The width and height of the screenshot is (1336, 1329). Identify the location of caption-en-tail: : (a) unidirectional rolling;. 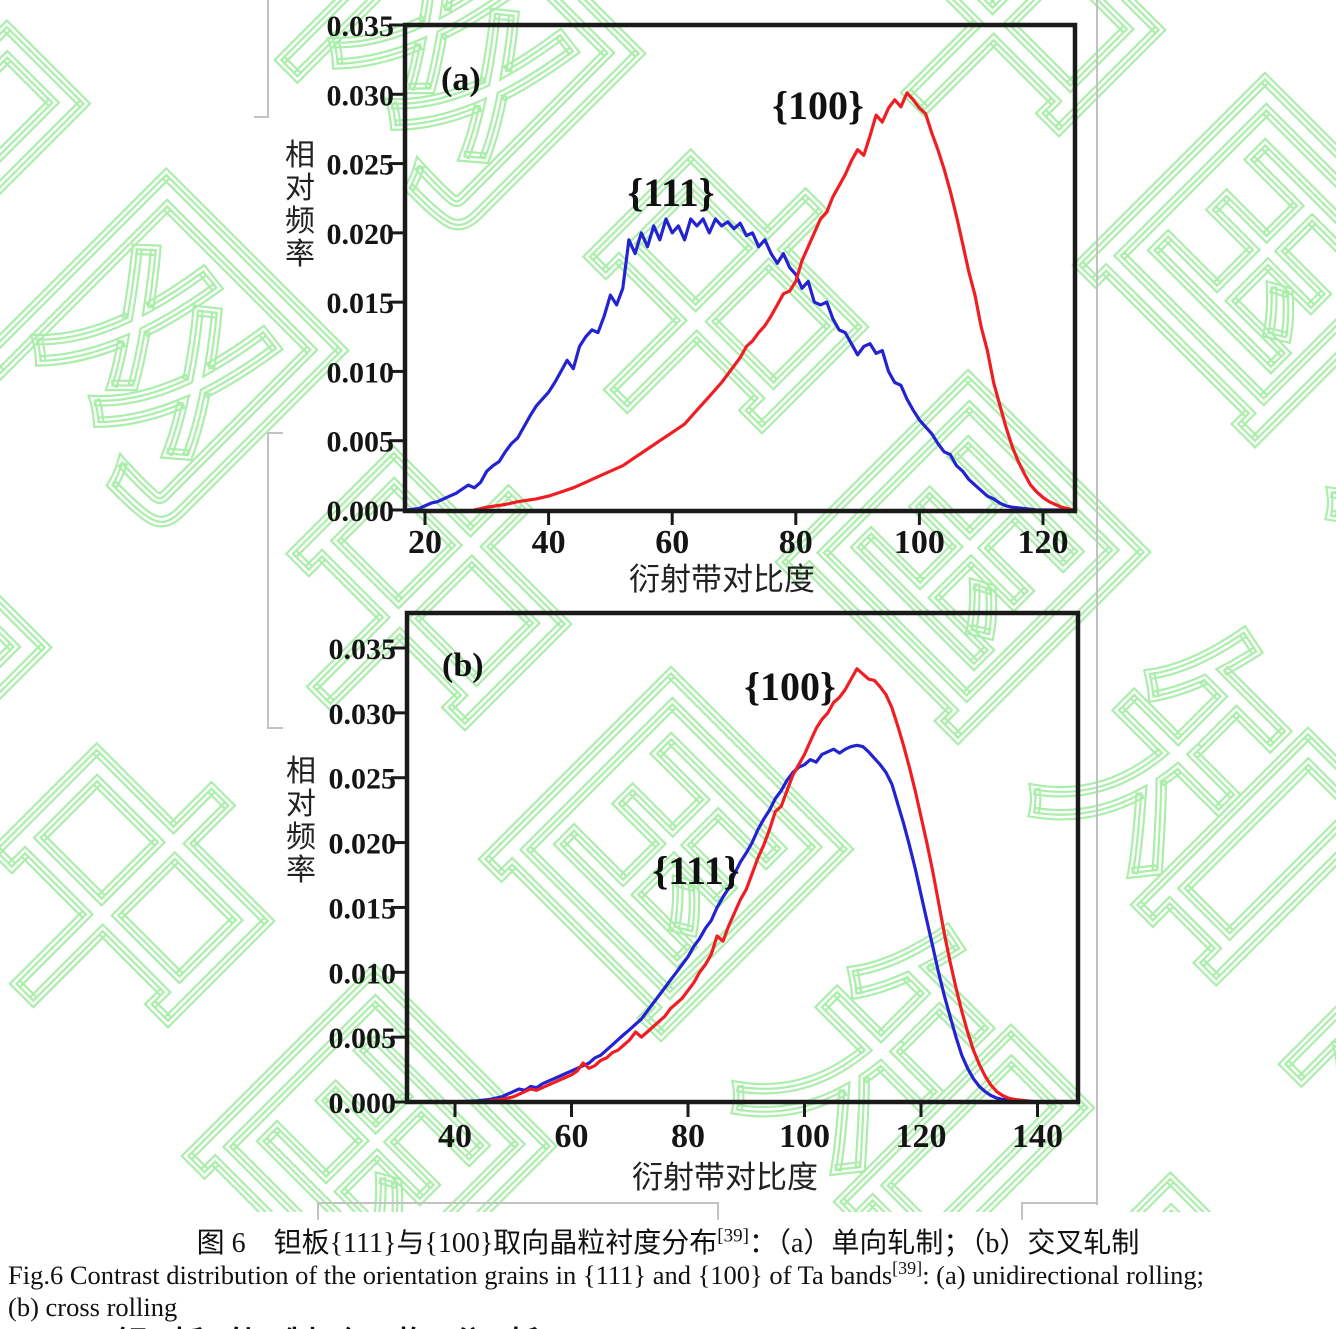
(1063, 1274).